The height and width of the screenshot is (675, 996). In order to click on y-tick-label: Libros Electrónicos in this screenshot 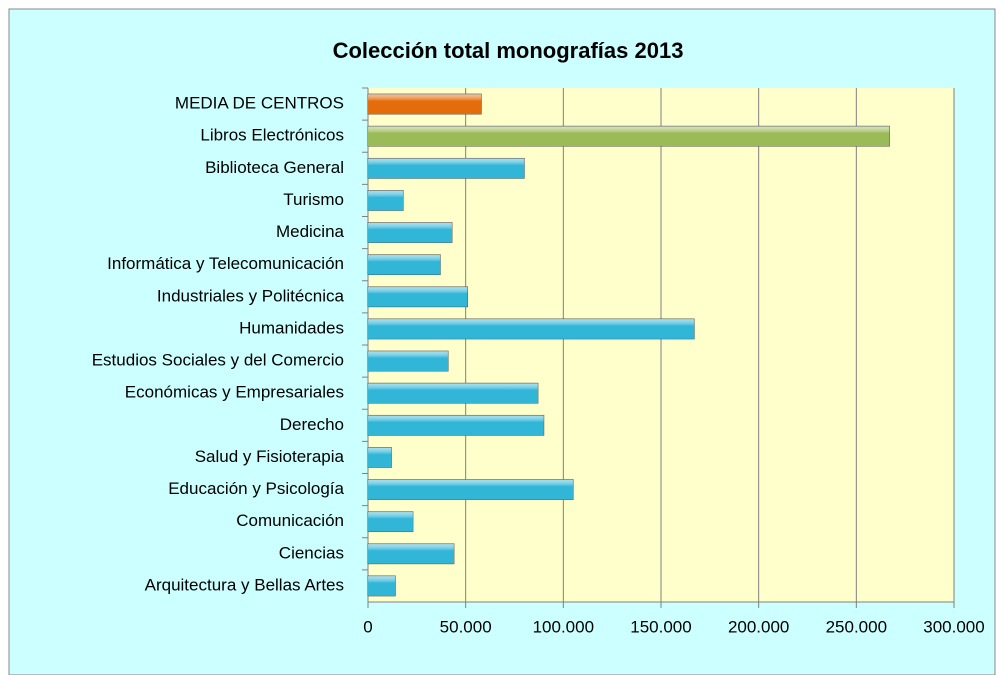, I will do `click(272, 135)`.